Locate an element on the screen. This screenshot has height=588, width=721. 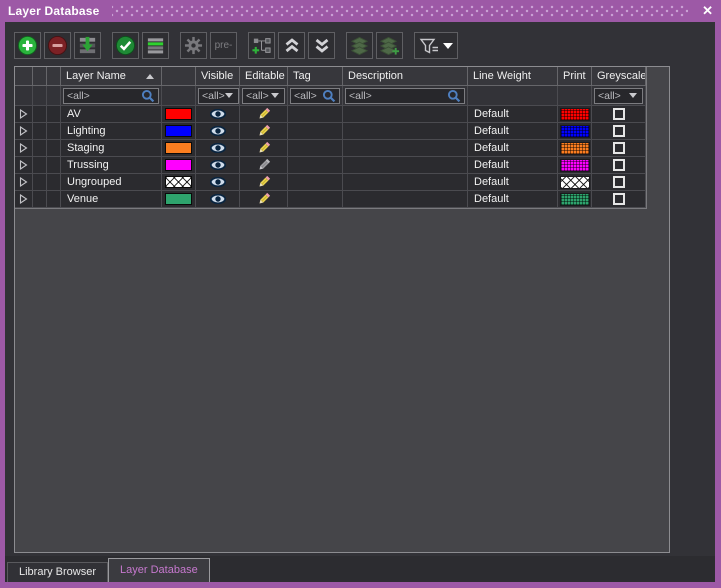
filter-description-input: <all> is located at coordinates (405, 95).